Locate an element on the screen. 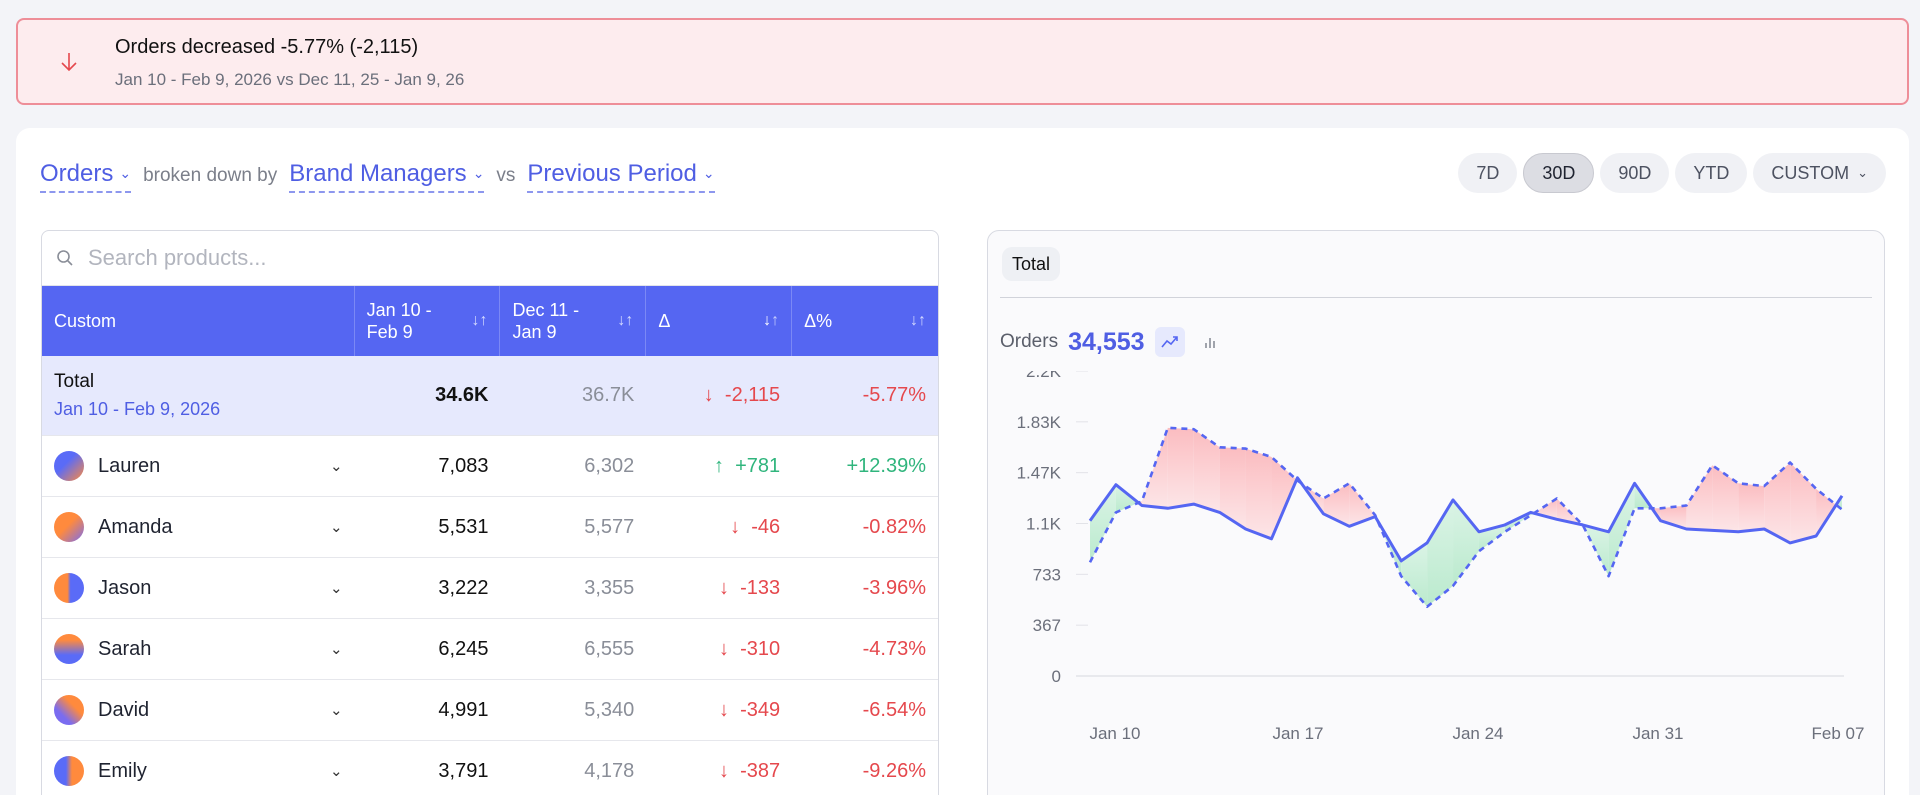 Image resolution: width=1920 pixels, height=795 pixels. row-name: Sarah is located at coordinates (125, 648).